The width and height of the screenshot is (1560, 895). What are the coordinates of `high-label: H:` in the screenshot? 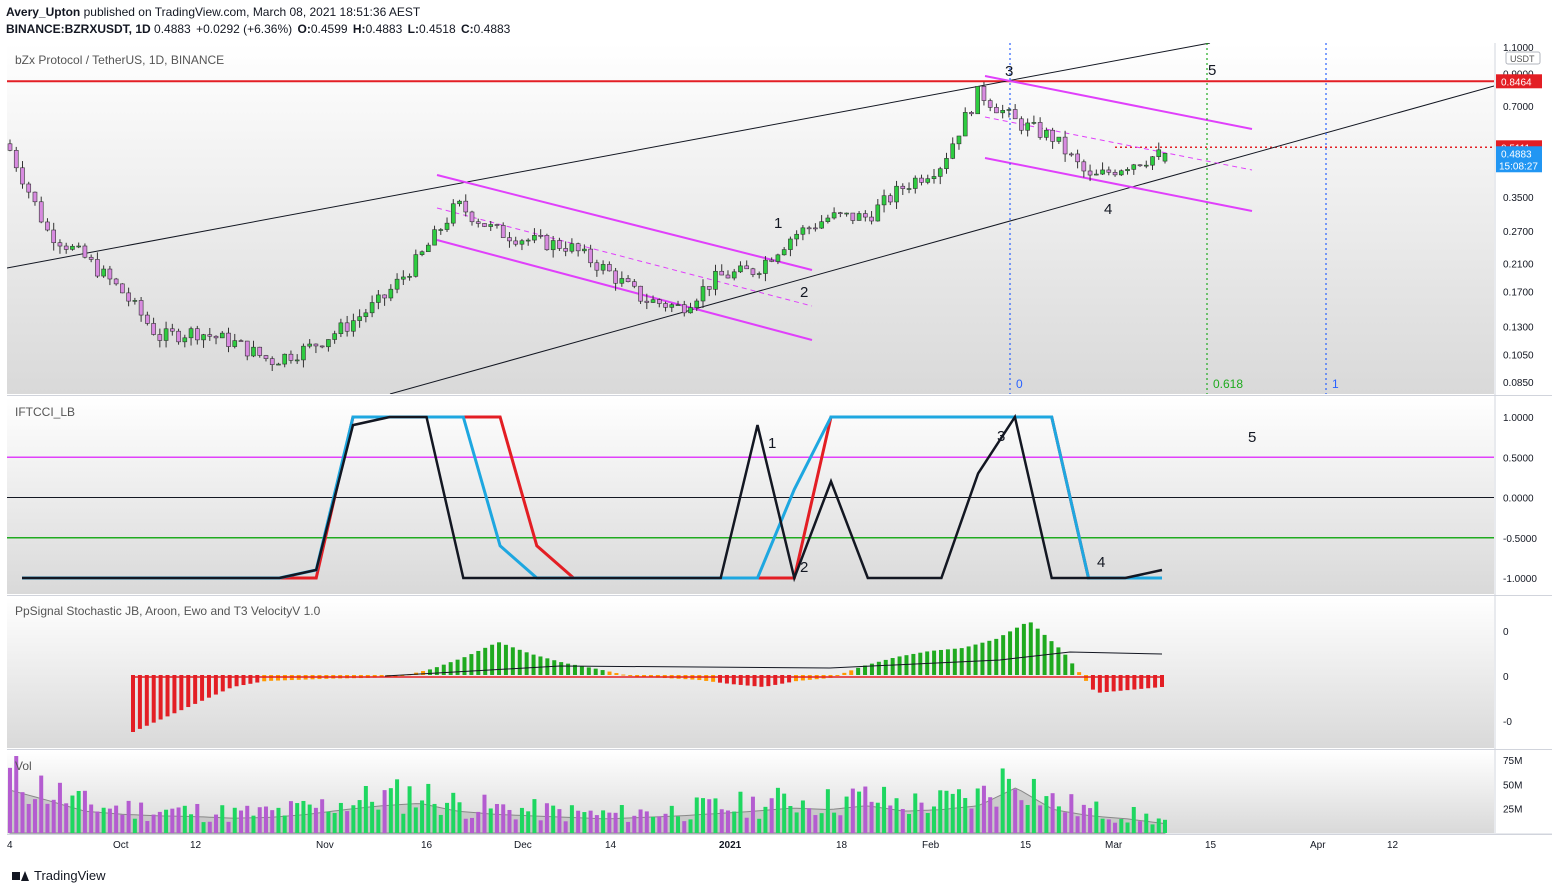 It's located at (359, 29).